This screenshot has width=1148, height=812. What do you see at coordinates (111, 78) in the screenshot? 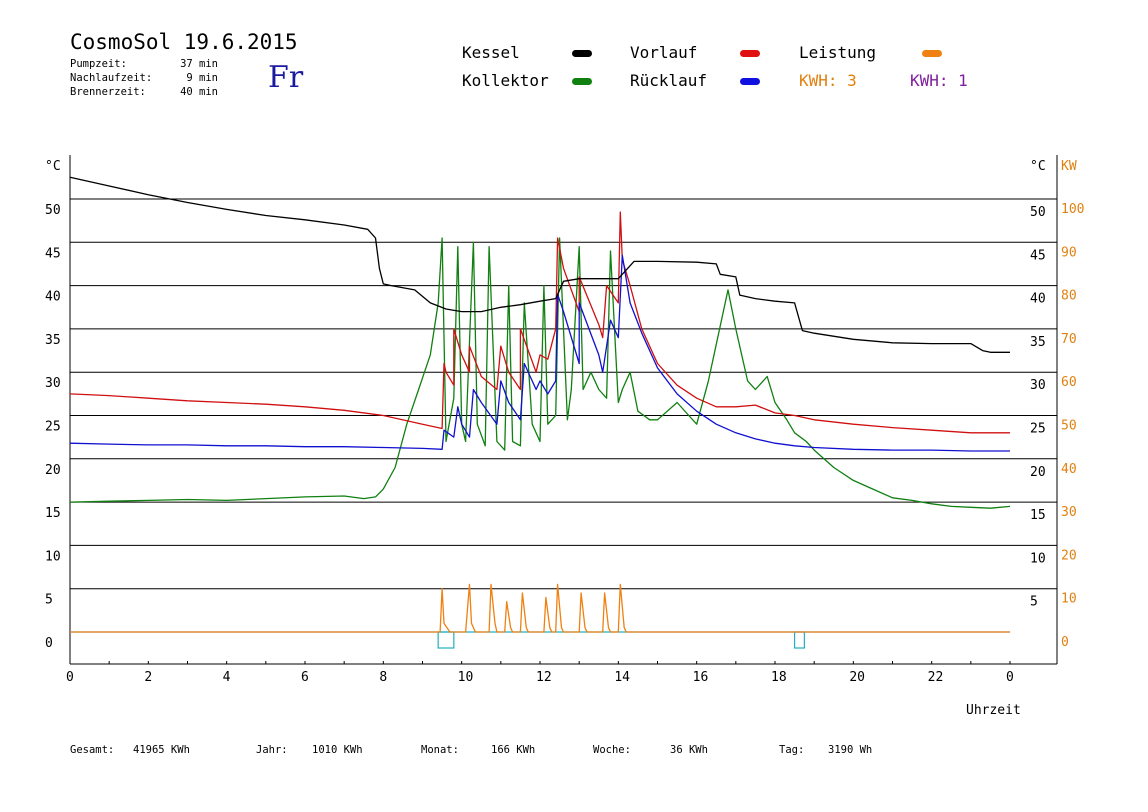
I see `nachlaufzeit-label: Nachlaufzeit:` at bounding box center [111, 78].